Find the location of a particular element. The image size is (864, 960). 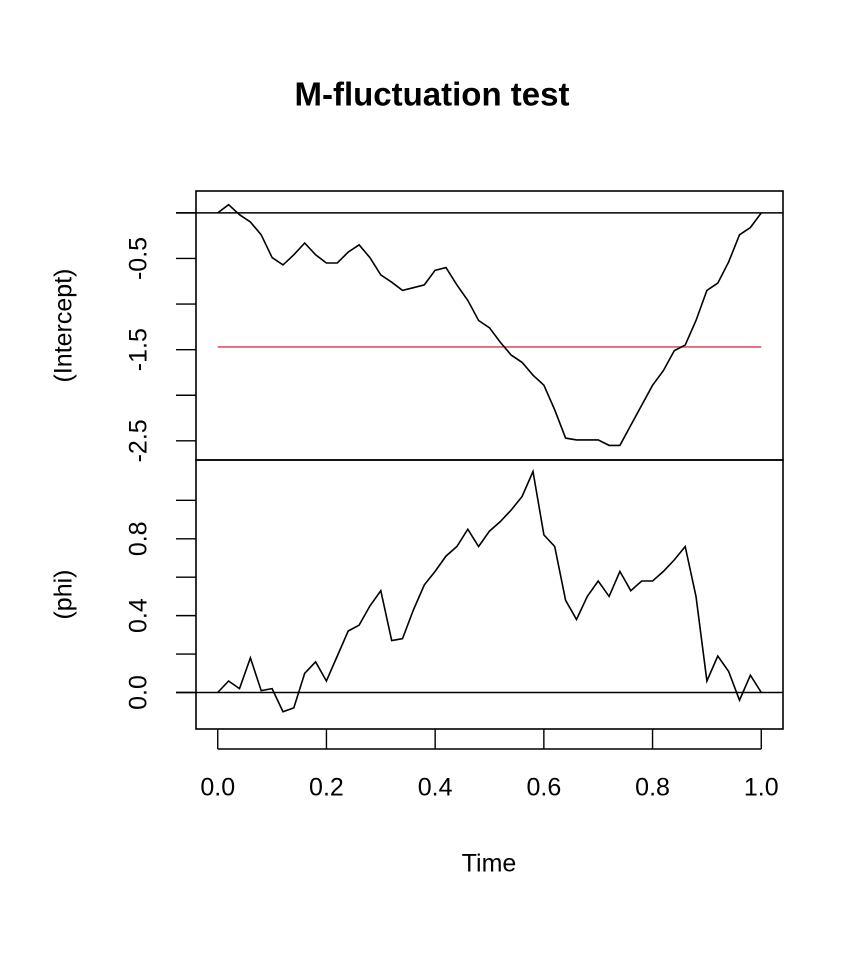

x-tick-label: 1.0 is located at coordinates (761, 788).